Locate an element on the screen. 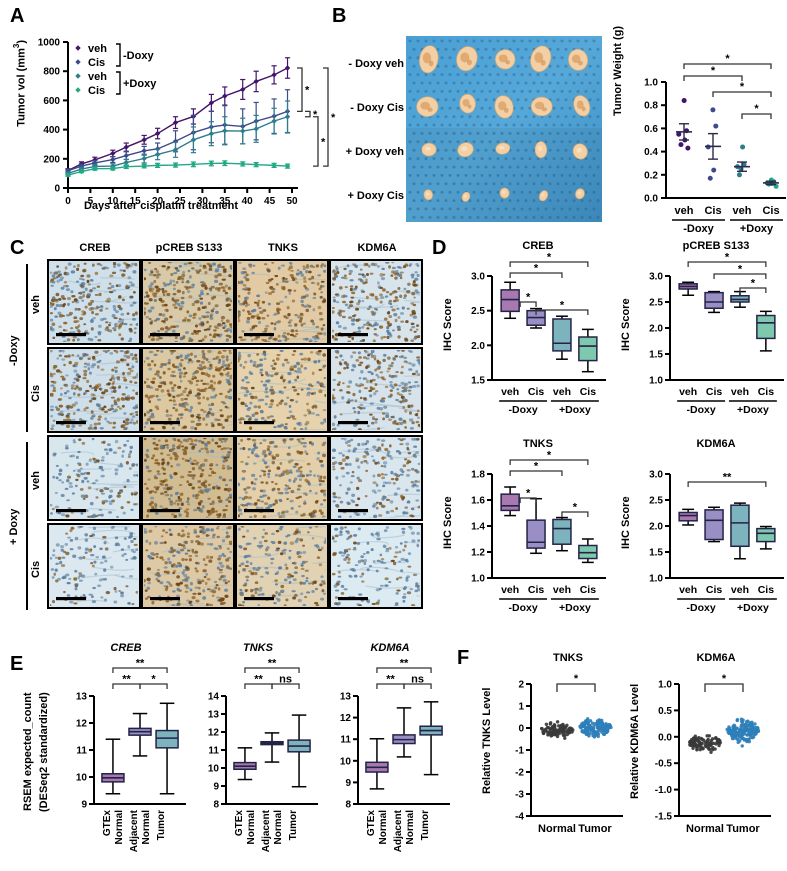 Image resolution: width=787 pixels, height=871 pixels. group-label: -Doxy is located at coordinates (698, 229).